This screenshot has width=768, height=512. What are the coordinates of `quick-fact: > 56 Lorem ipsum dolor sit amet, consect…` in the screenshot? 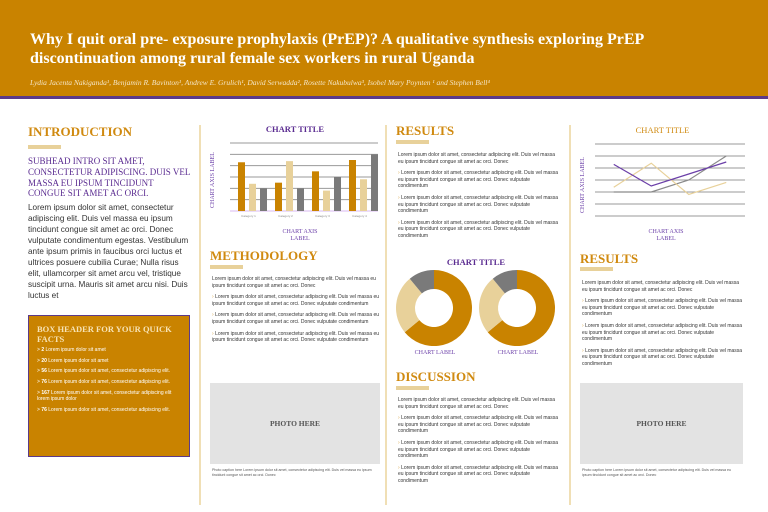 It's located at (103, 371).